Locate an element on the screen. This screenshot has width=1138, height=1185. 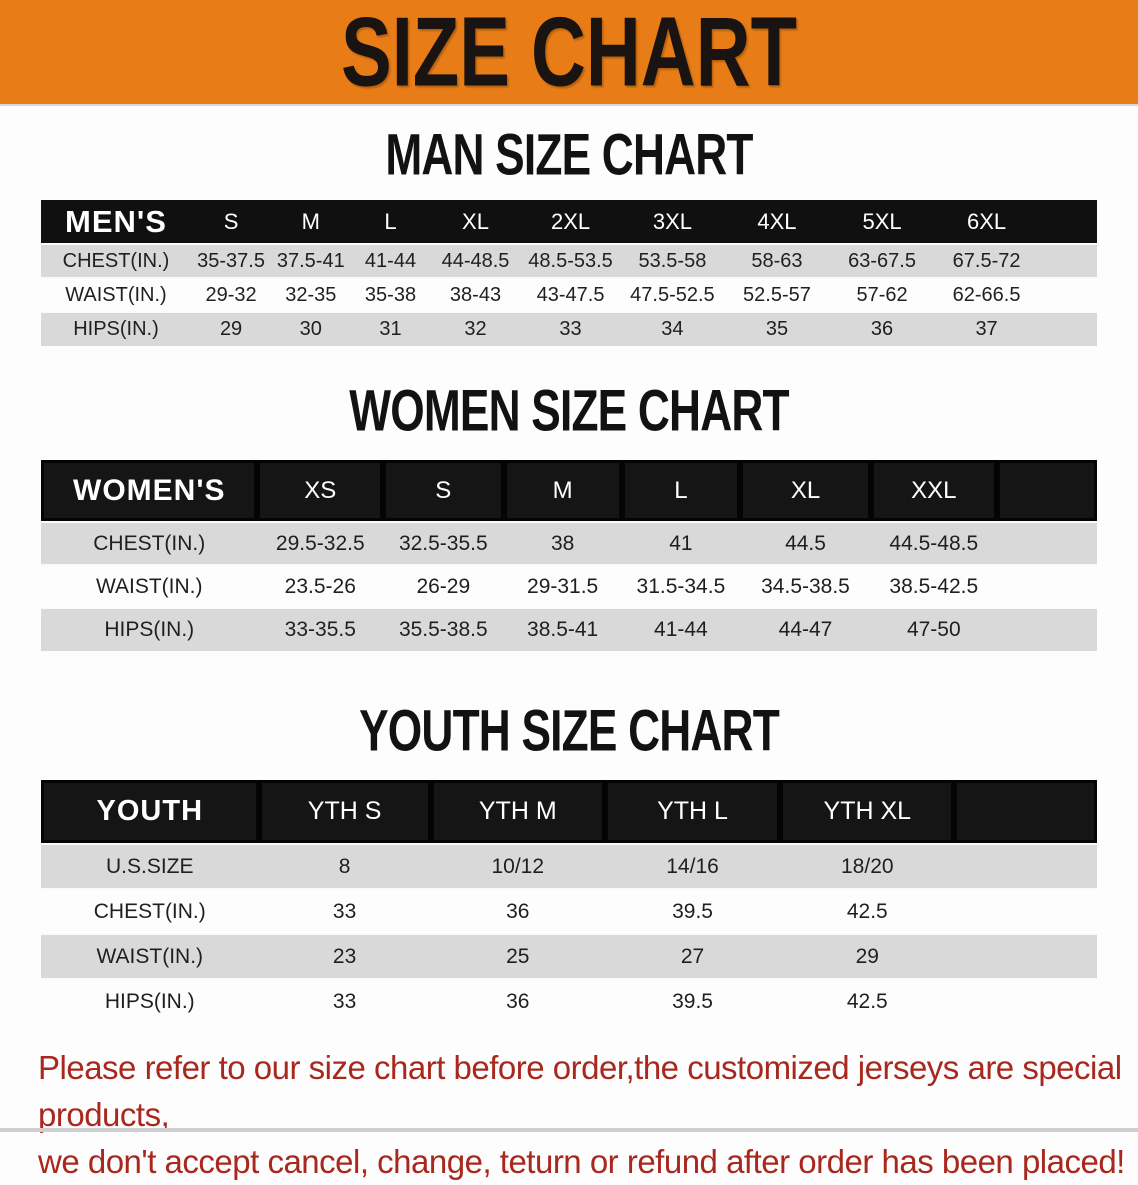
value-cell: 37.5-41 is located at coordinates (311, 260).